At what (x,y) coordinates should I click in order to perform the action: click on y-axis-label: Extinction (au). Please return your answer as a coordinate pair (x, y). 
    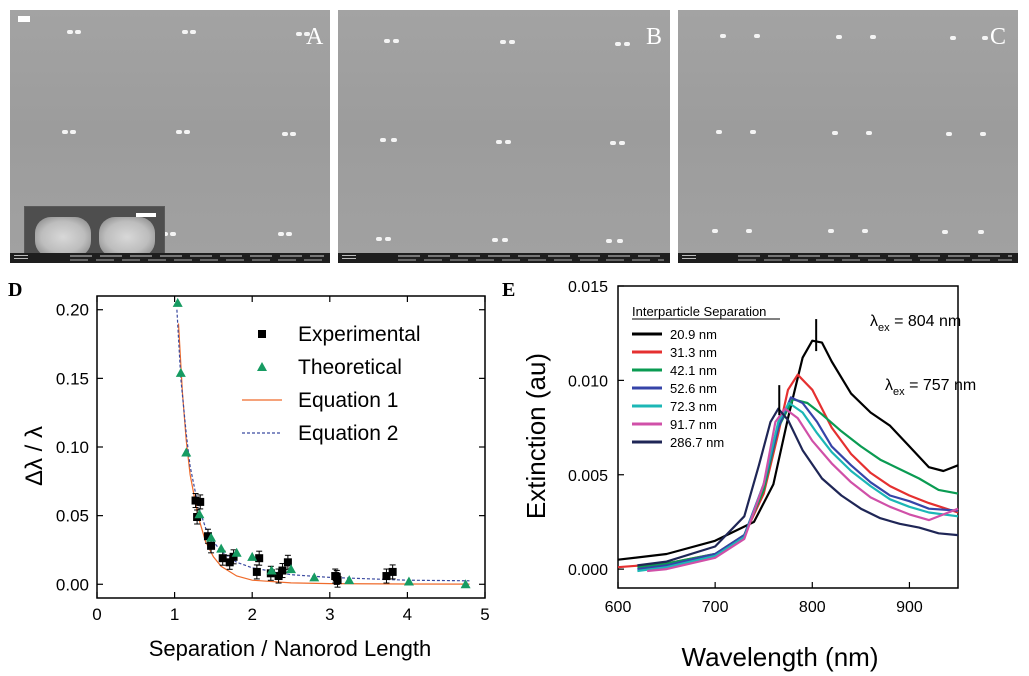
    Looking at the image, I should click on (536, 436).